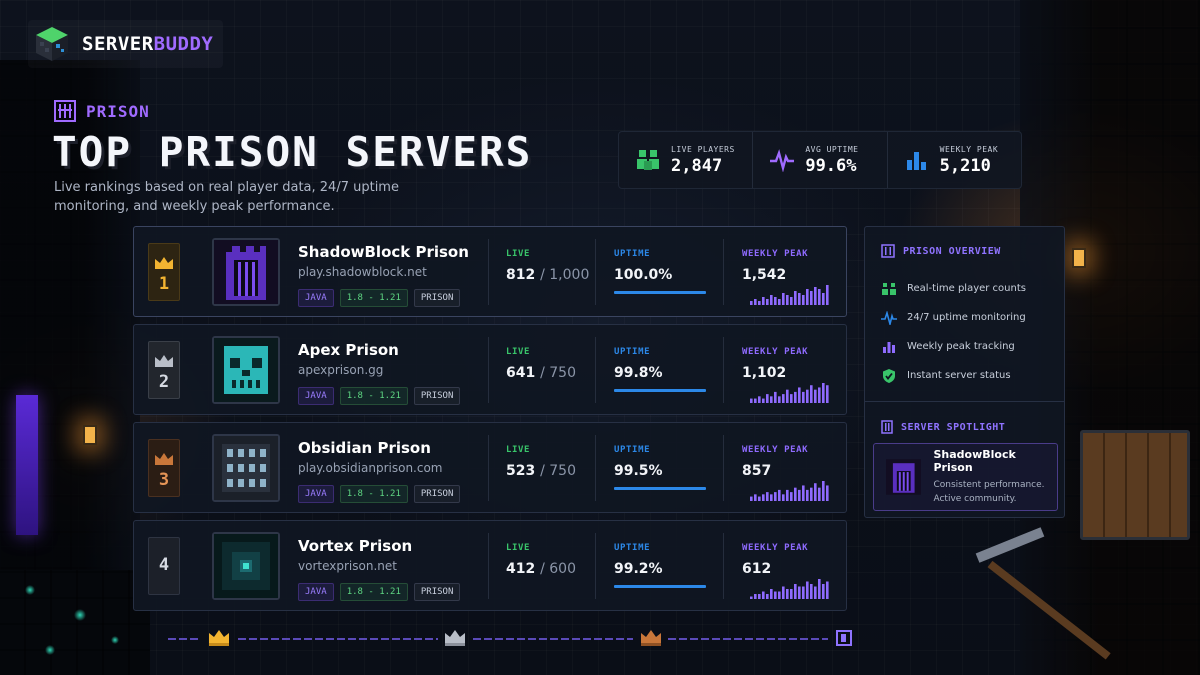  What do you see at coordinates (1010, 545) in the screenshot?
I see `pickaxe-head` at bounding box center [1010, 545].